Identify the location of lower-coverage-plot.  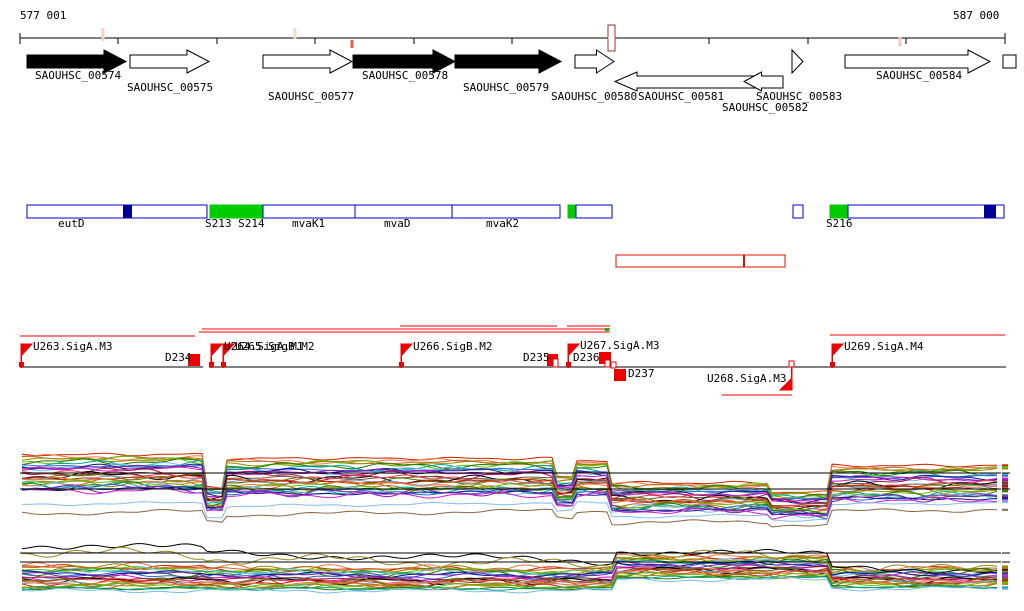
(514, 568).